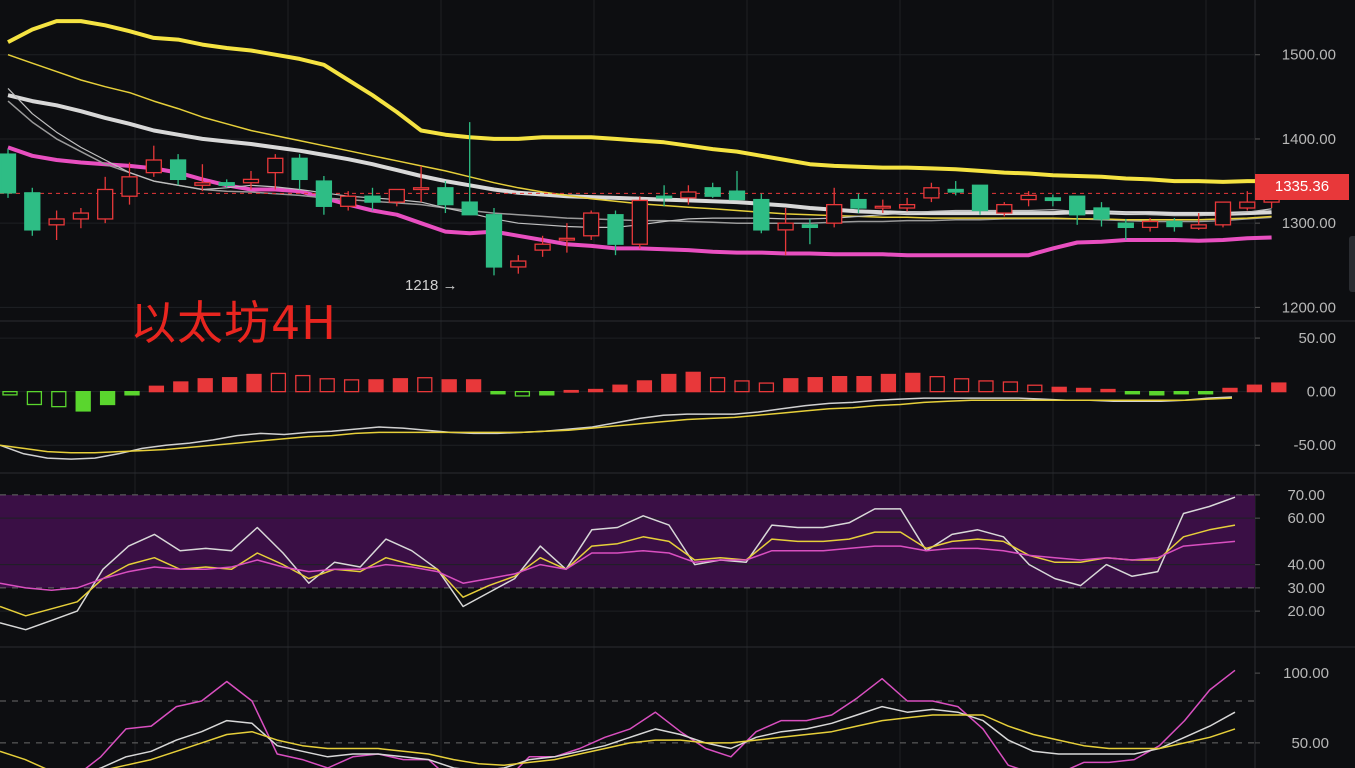 The height and width of the screenshot is (768, 1355). Describe the element at coordinates (618, 741) in the screenshot. I see `kdj-d-line` at that location.